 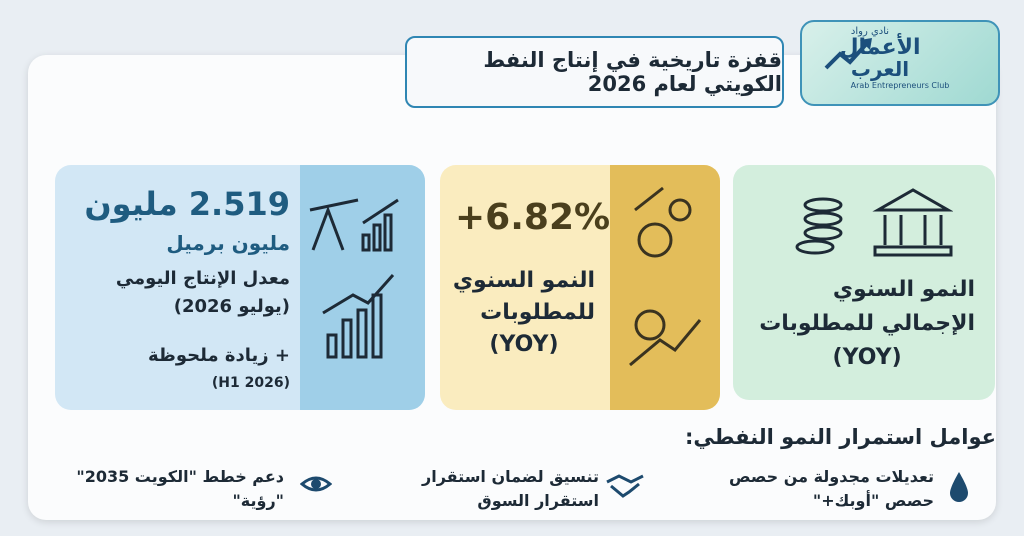 I want to click on factor-line: تنسيق لضمان استقرار, so click(x=510, y=476).